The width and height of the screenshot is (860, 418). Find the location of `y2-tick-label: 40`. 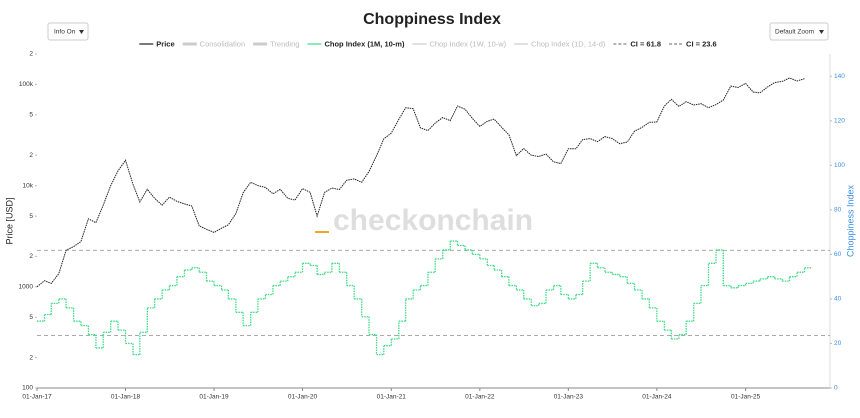

y2-tick-label: 40 is located at coordinates (838, 299).